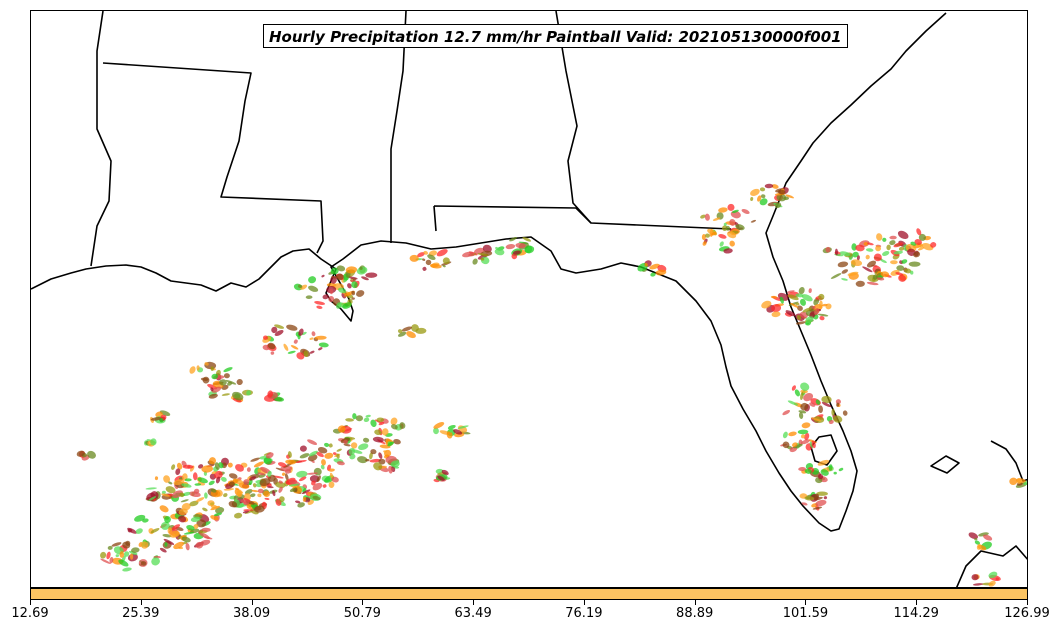 The height and width of the screenshot is (633, 1062). What do you see at coordinates (584, 602) in the screenshot?
I see `colorbar-tick` at bounding box center [584, 602].